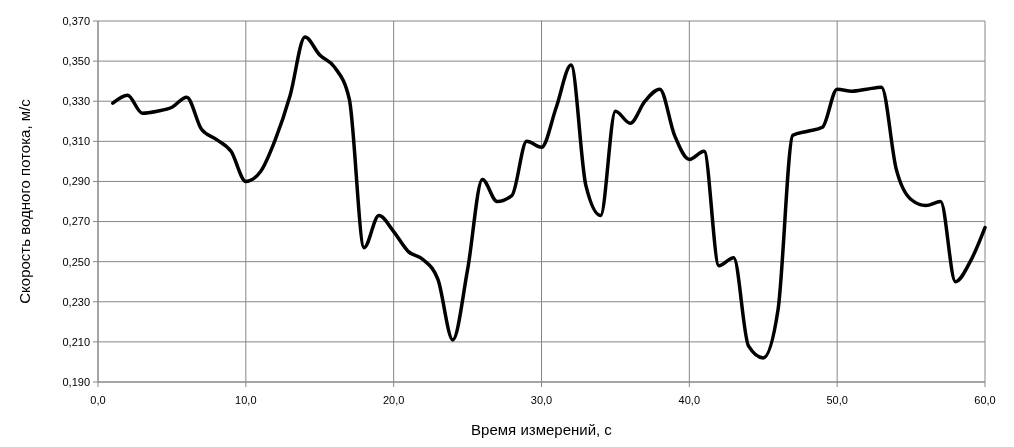 The height and width of the screenshot is (447, 1014). I want to click on y-tick-label: 0,350, so click(76, 60).